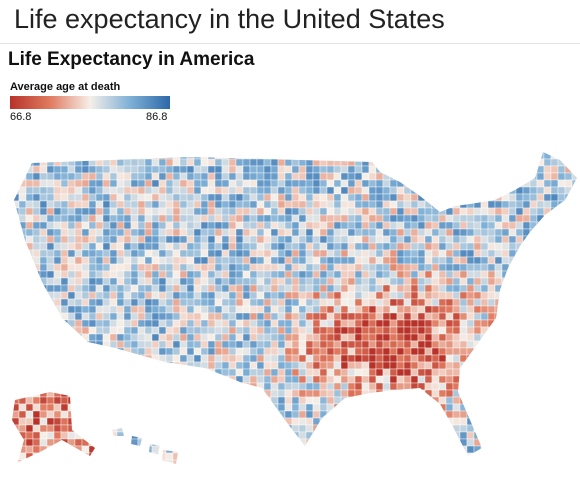 This screenshot has width=580, height=500. I want to click on map-title: Life Expectancy in America, so click(131, 59).